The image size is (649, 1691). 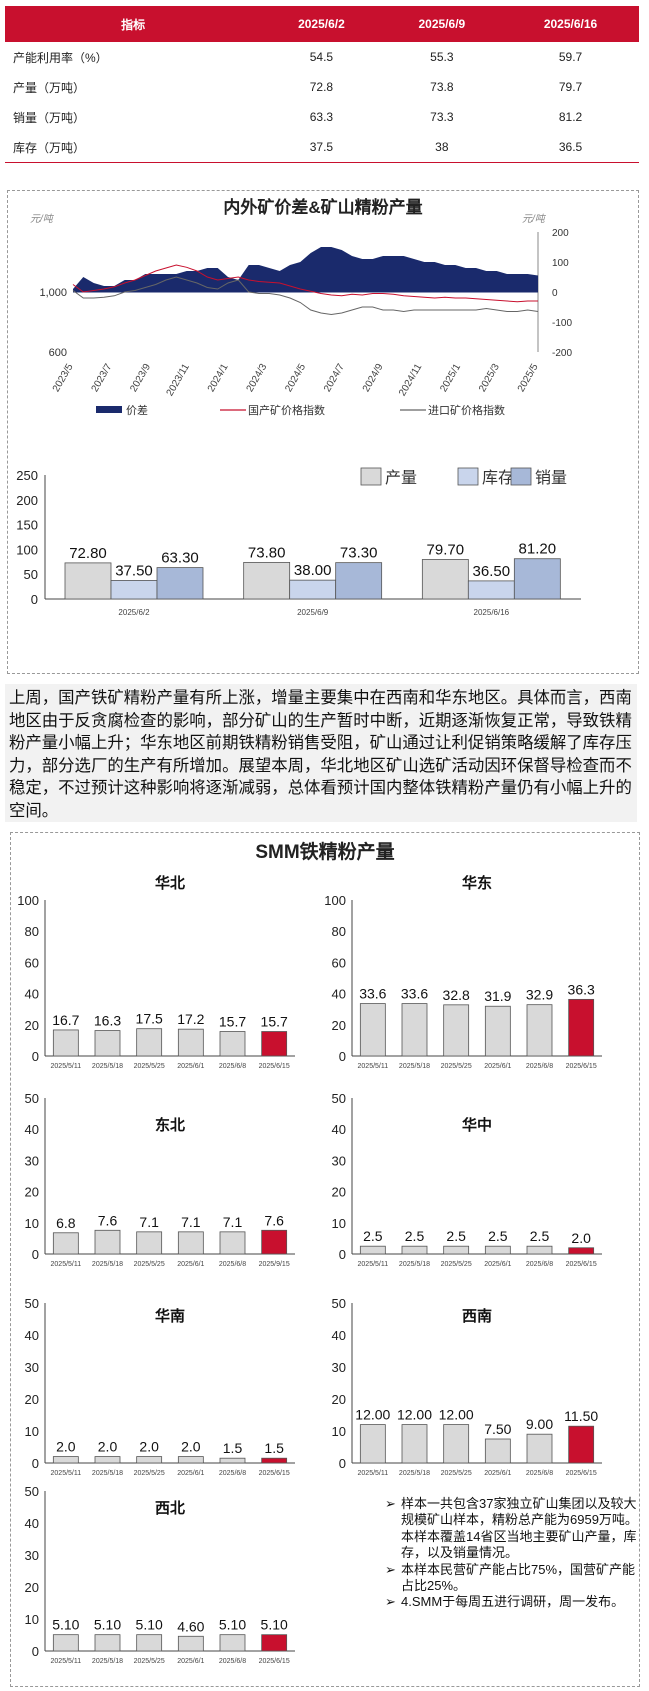 What do you see at coordinates (446, 549) in the screenshot?
I see `bar-value-label: 79.70` at bounding box center [446, 549].